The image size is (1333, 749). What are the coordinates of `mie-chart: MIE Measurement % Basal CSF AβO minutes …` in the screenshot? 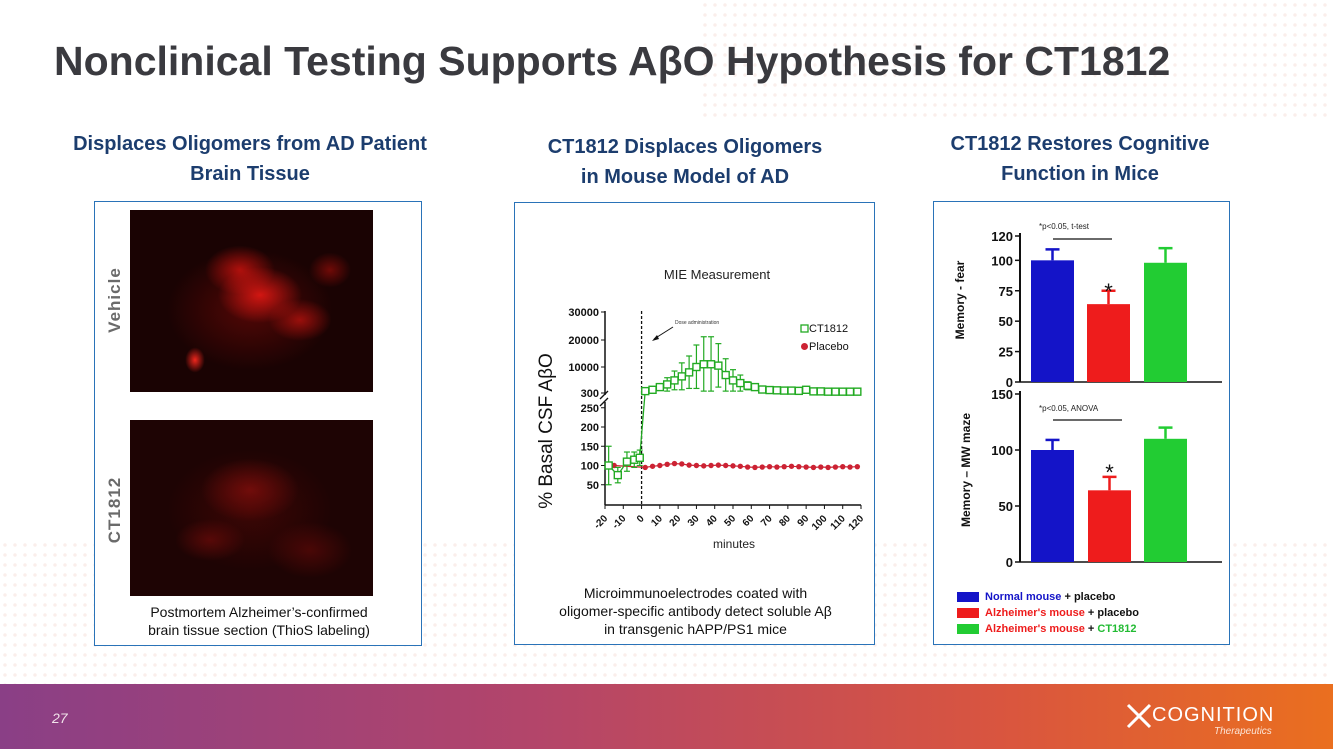 It's located at (701, 409).